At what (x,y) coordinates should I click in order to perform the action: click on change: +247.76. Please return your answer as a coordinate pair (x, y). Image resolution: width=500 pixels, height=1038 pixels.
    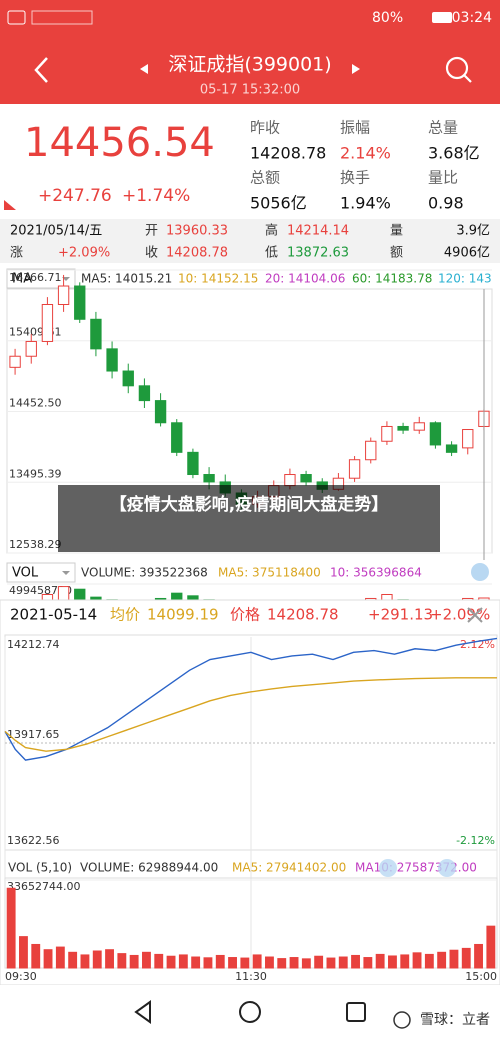
    Looking at the image, I should click on (75, 196).